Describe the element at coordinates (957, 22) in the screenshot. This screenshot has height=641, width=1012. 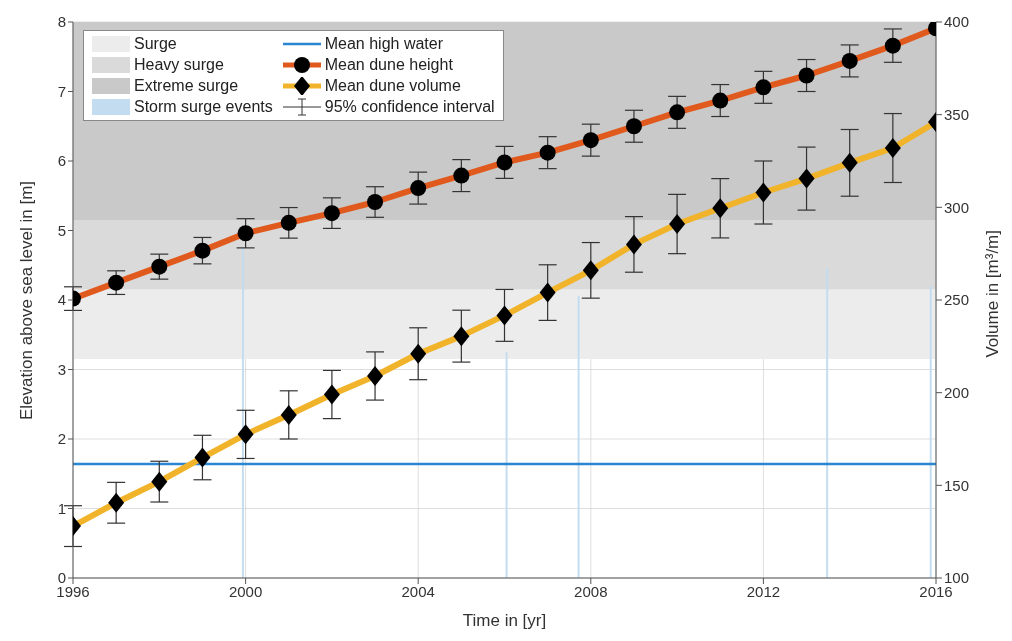
I see `y2-tick-label: 400` at that location.